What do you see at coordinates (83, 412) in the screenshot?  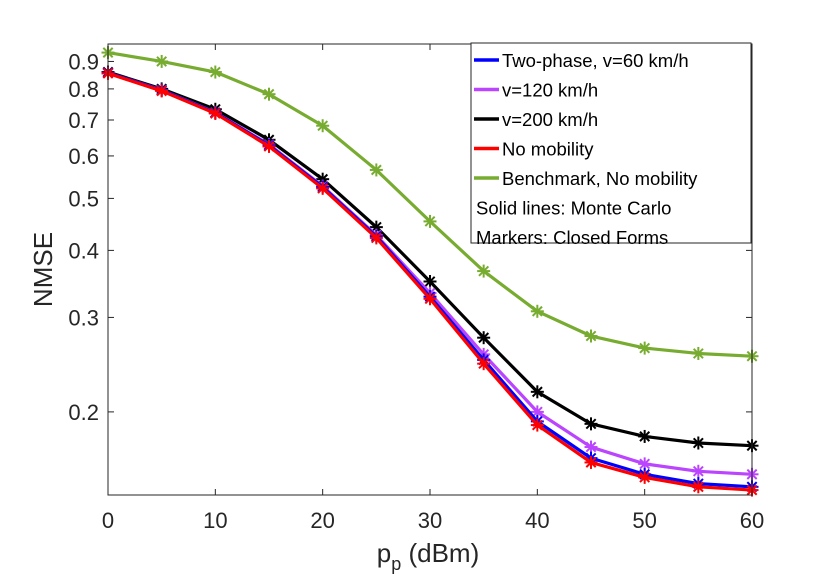 I see `y-tick-label: 0.2` at bounding box center [83, 412].